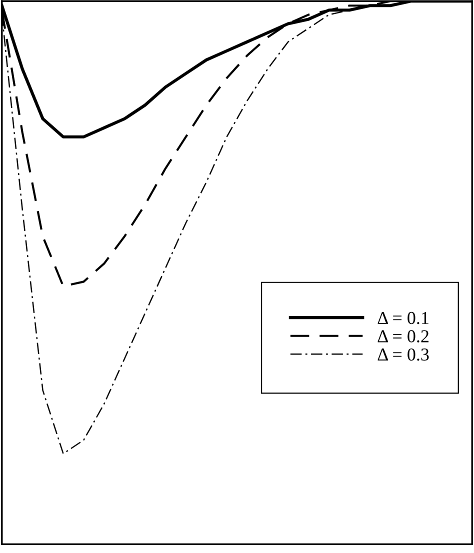 The height and width of the screenshot is (553, 474). Describe the element at coordinates (403, 354) in the screenshot. I see `legend-label: Δ = 0.3` at that location.